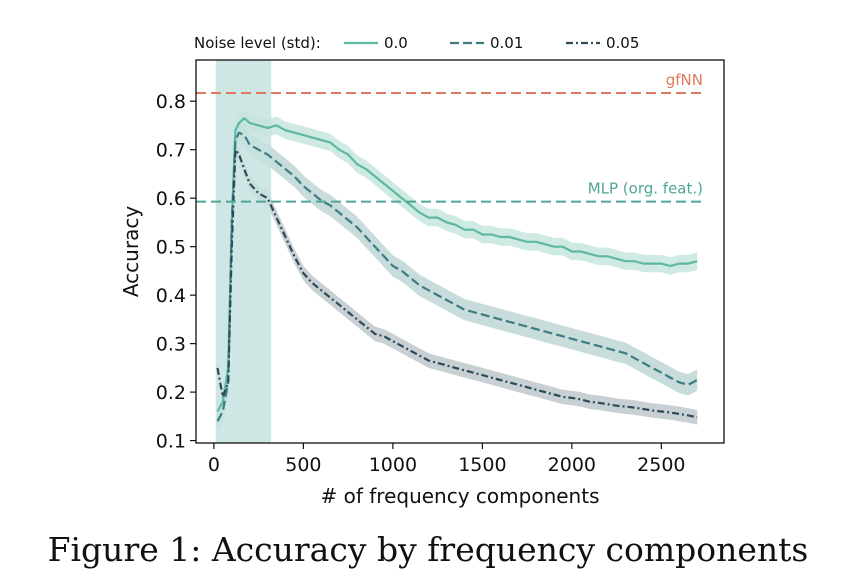 Image resolution: width=856 pixels, height=588 pixels. Describe the element at coordinates (684, 80) in the screenshot. I see `reference-label-0: gfNN` at that location.